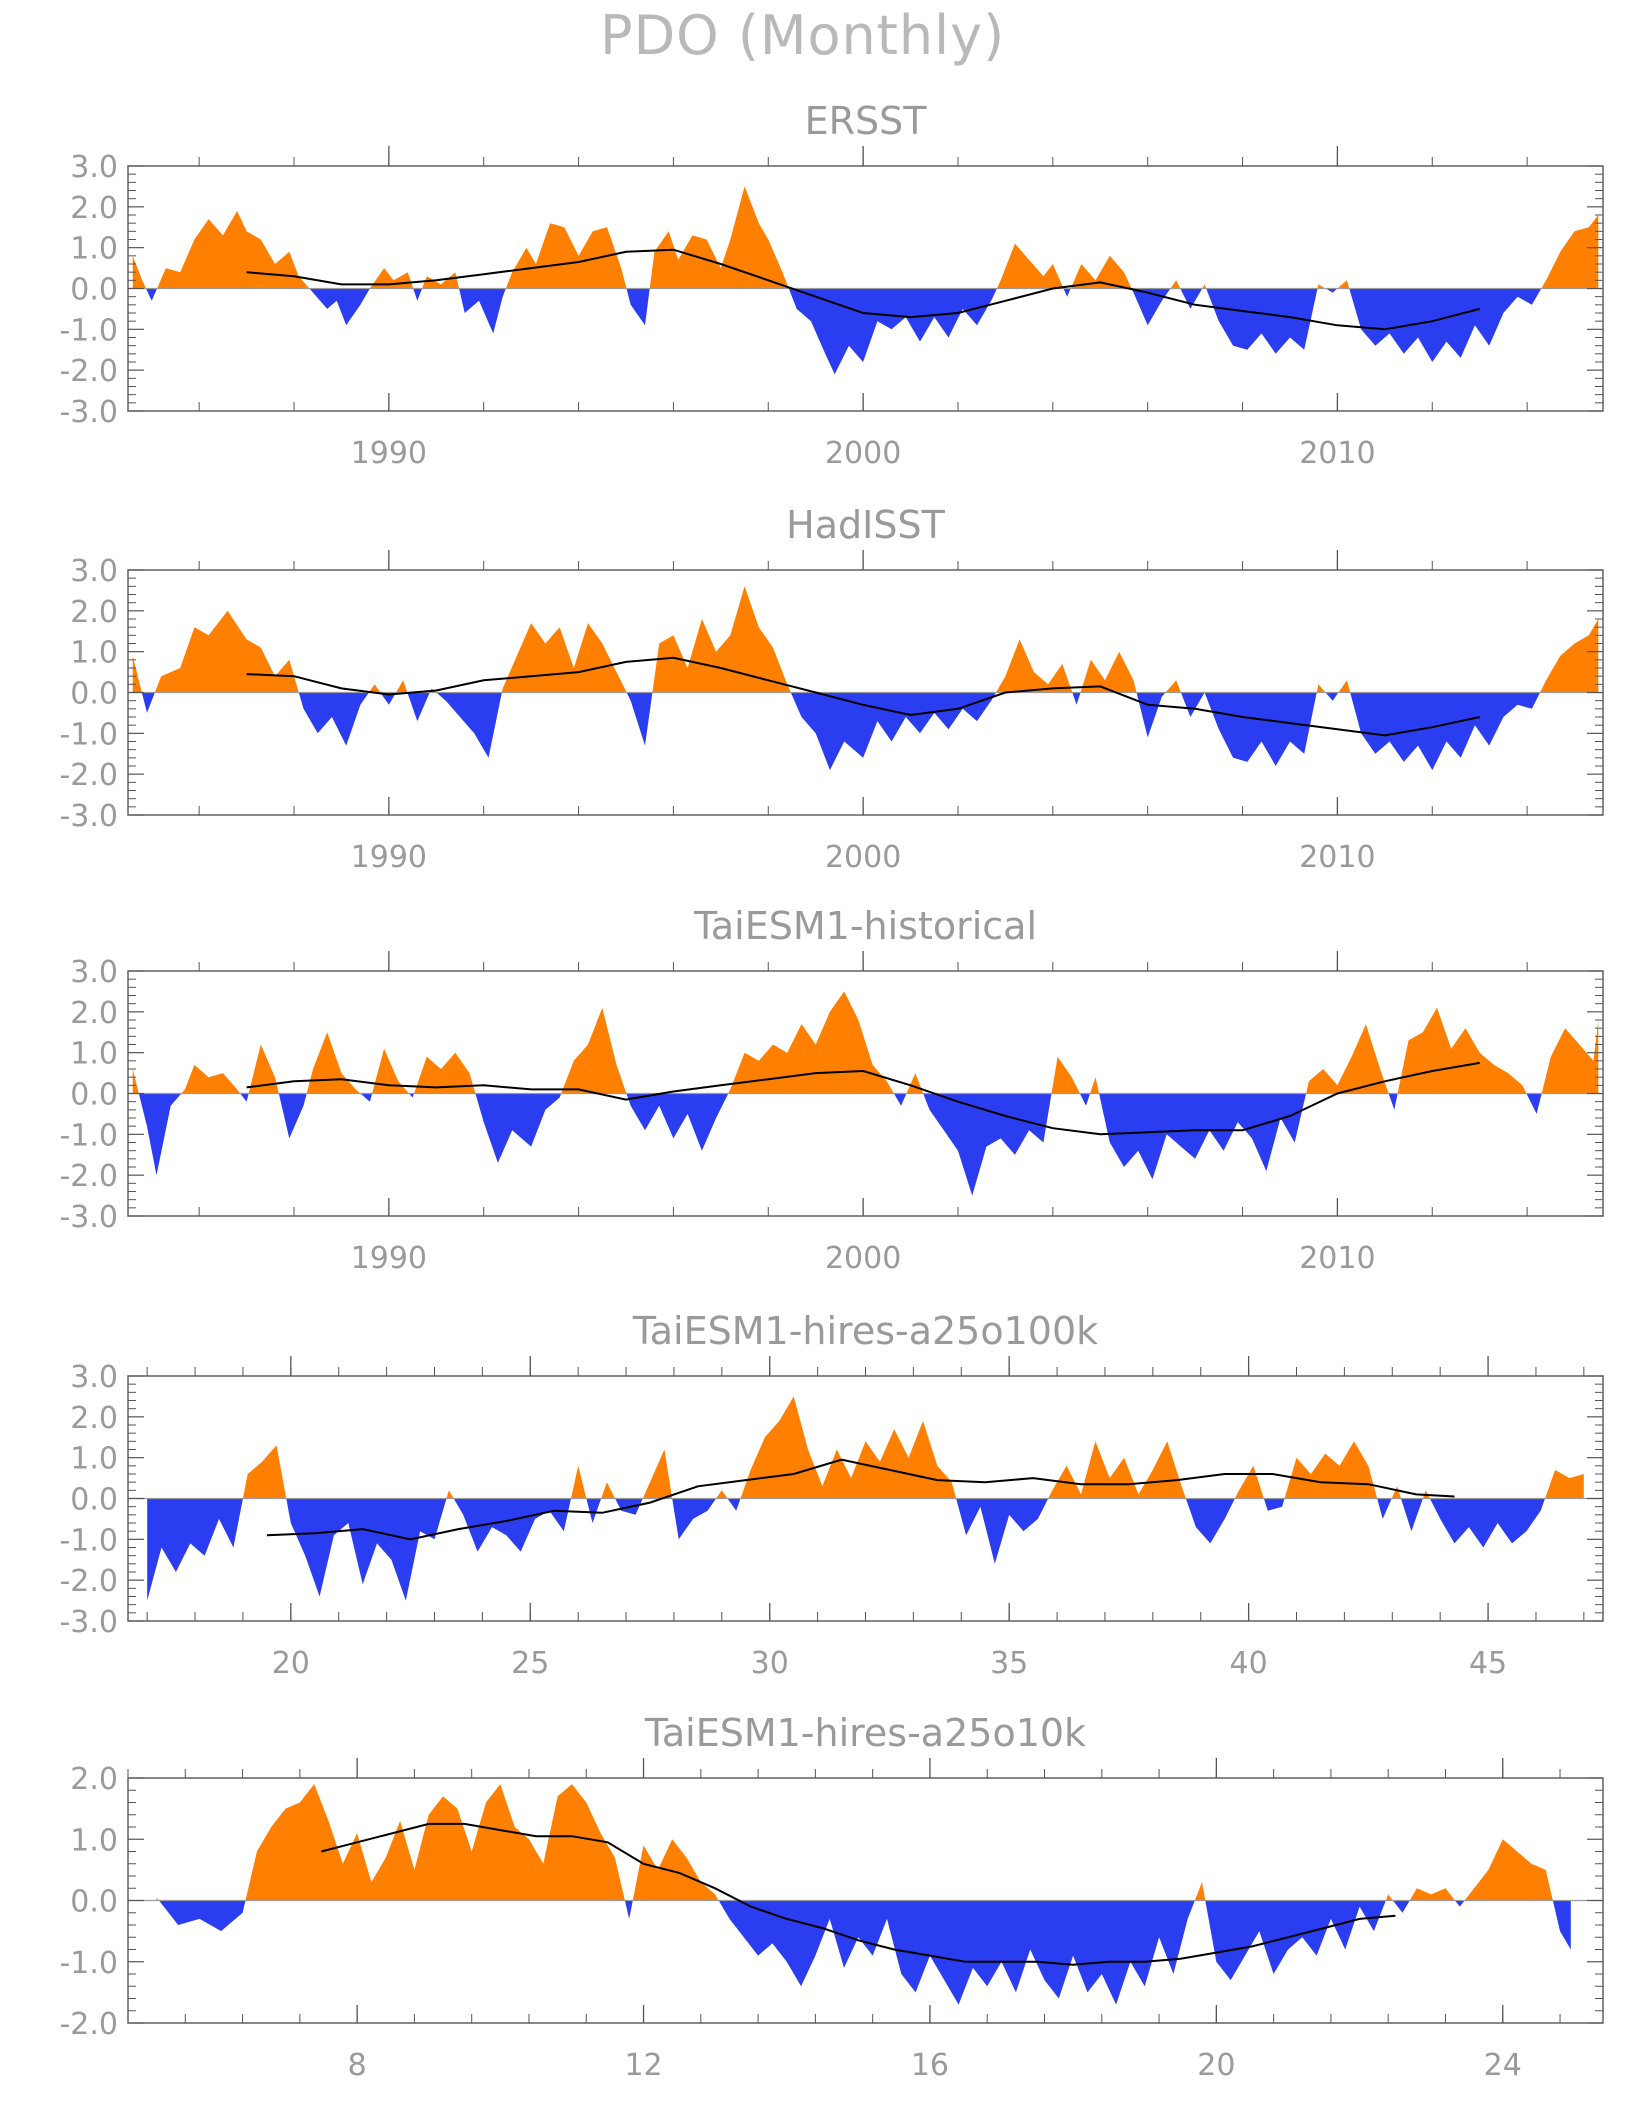 The image size is (1644, 2101). What do you see at coordinates (865, 1331) in the screenshot?
I see `panel-title: TaiESM1-hires-a25o100k` at bounding box center [865, 1331].